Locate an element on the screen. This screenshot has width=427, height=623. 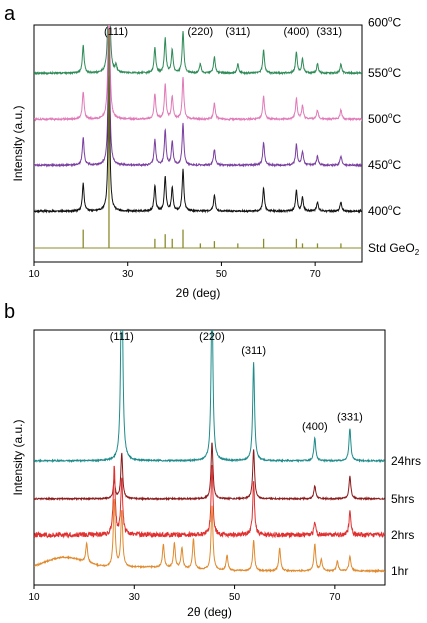
x-tick-label-b-0: 10 is located at coordinates (34, 597).